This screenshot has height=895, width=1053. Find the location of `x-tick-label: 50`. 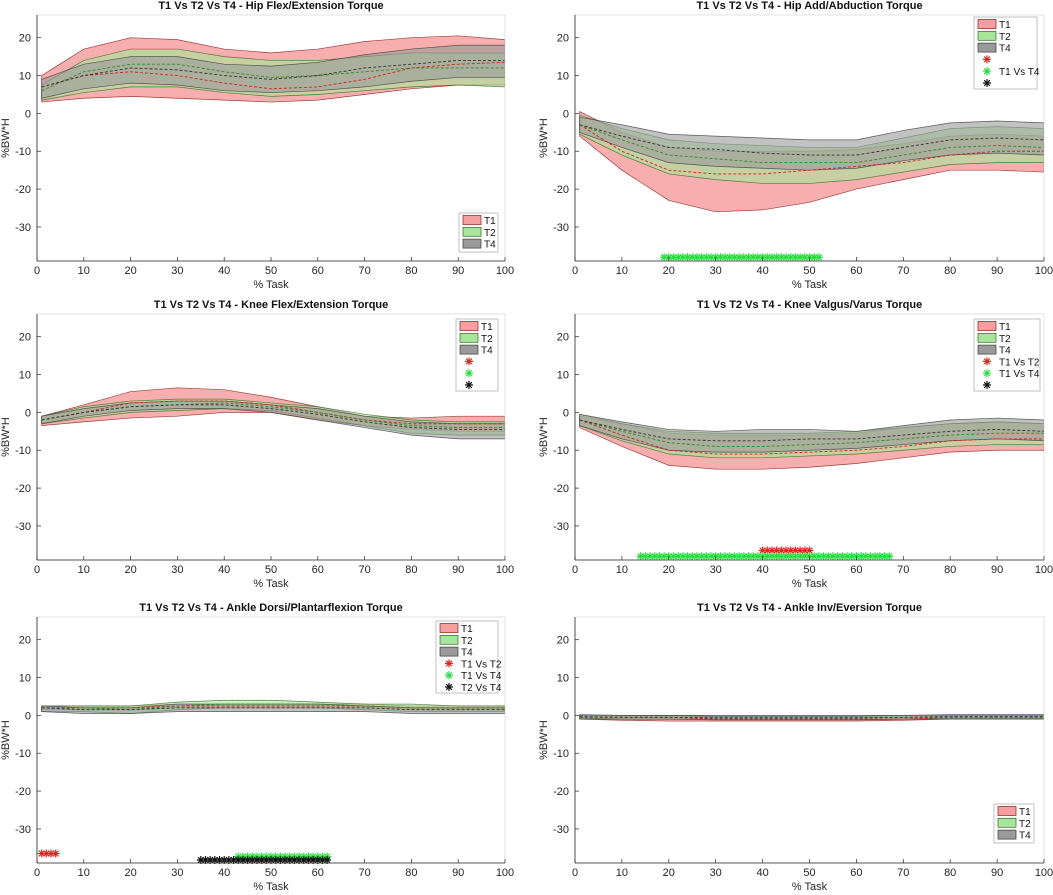

x-tick-label: 50 is located at coordinates (809, 570).